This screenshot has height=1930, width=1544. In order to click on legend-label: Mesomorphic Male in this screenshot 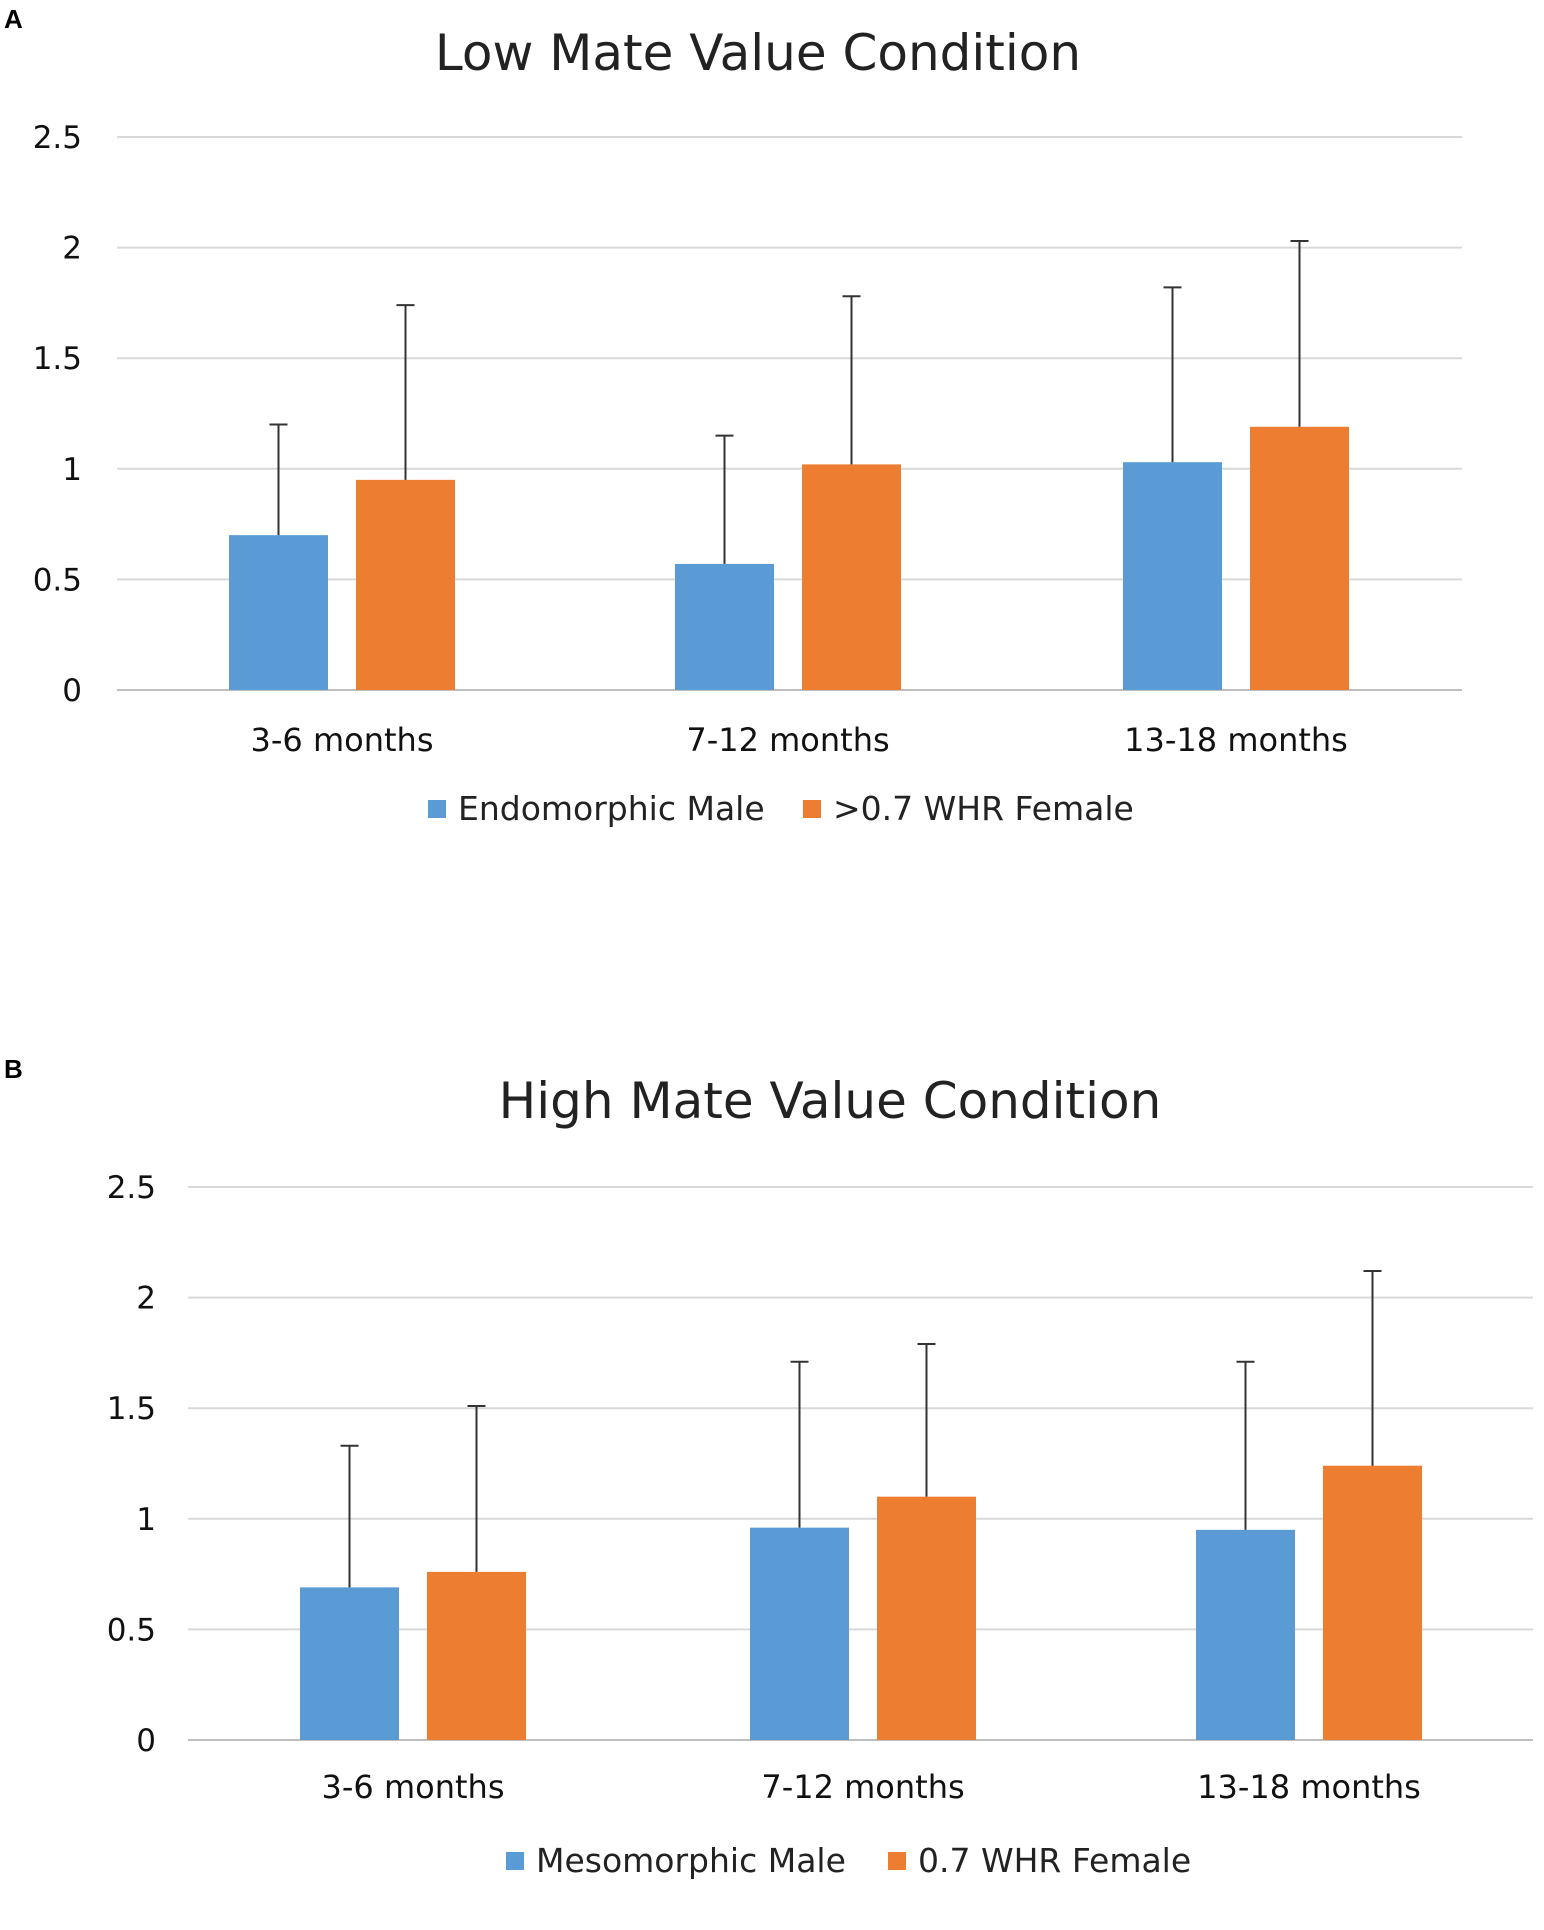, I will do `click(691, 1860)`.